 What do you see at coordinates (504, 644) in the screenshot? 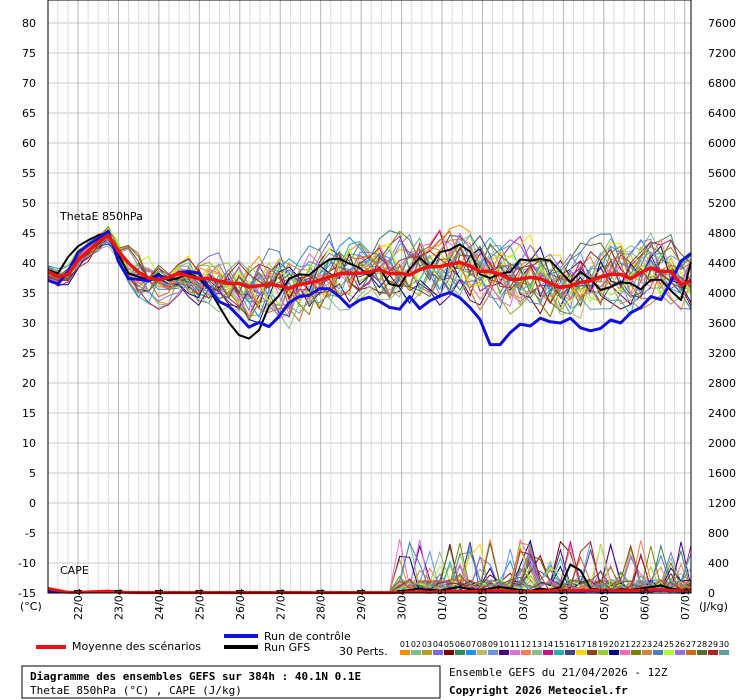
I see `legend-member-label: 10` at bounding box center [504, 644].